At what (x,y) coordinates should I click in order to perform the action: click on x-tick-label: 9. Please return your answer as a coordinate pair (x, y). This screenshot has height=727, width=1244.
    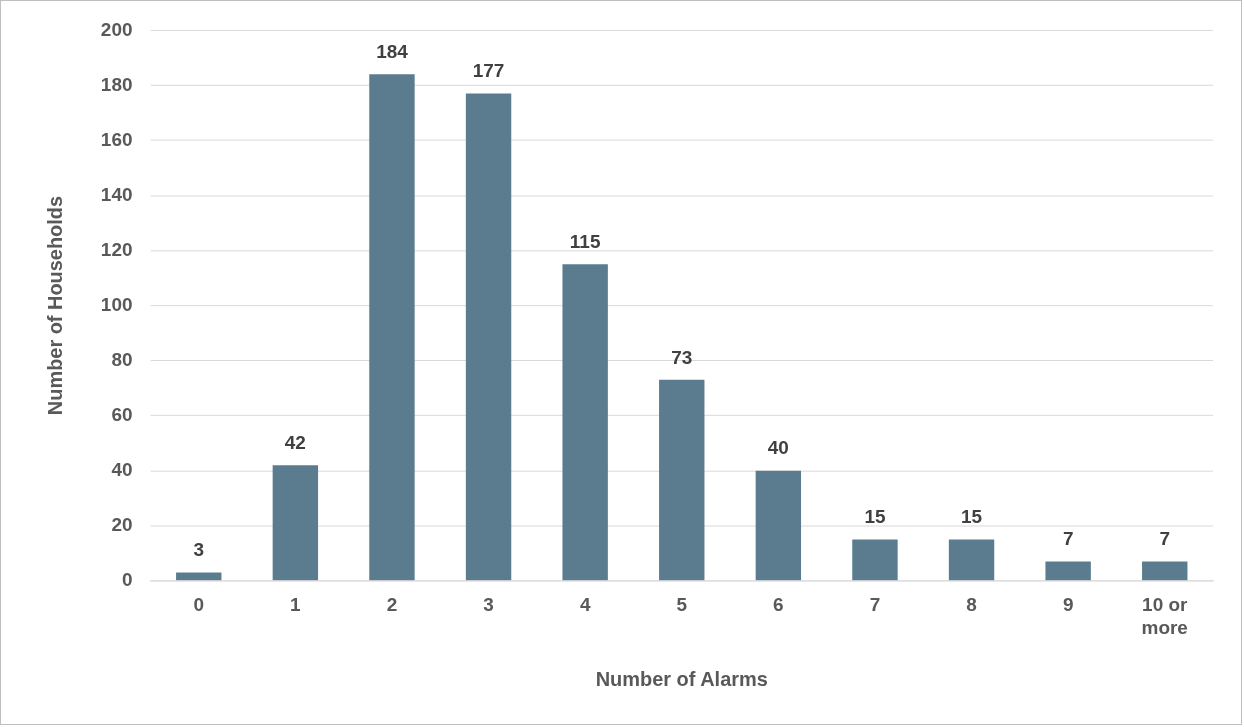
    Looking at the image, I should click on (1068, 605).